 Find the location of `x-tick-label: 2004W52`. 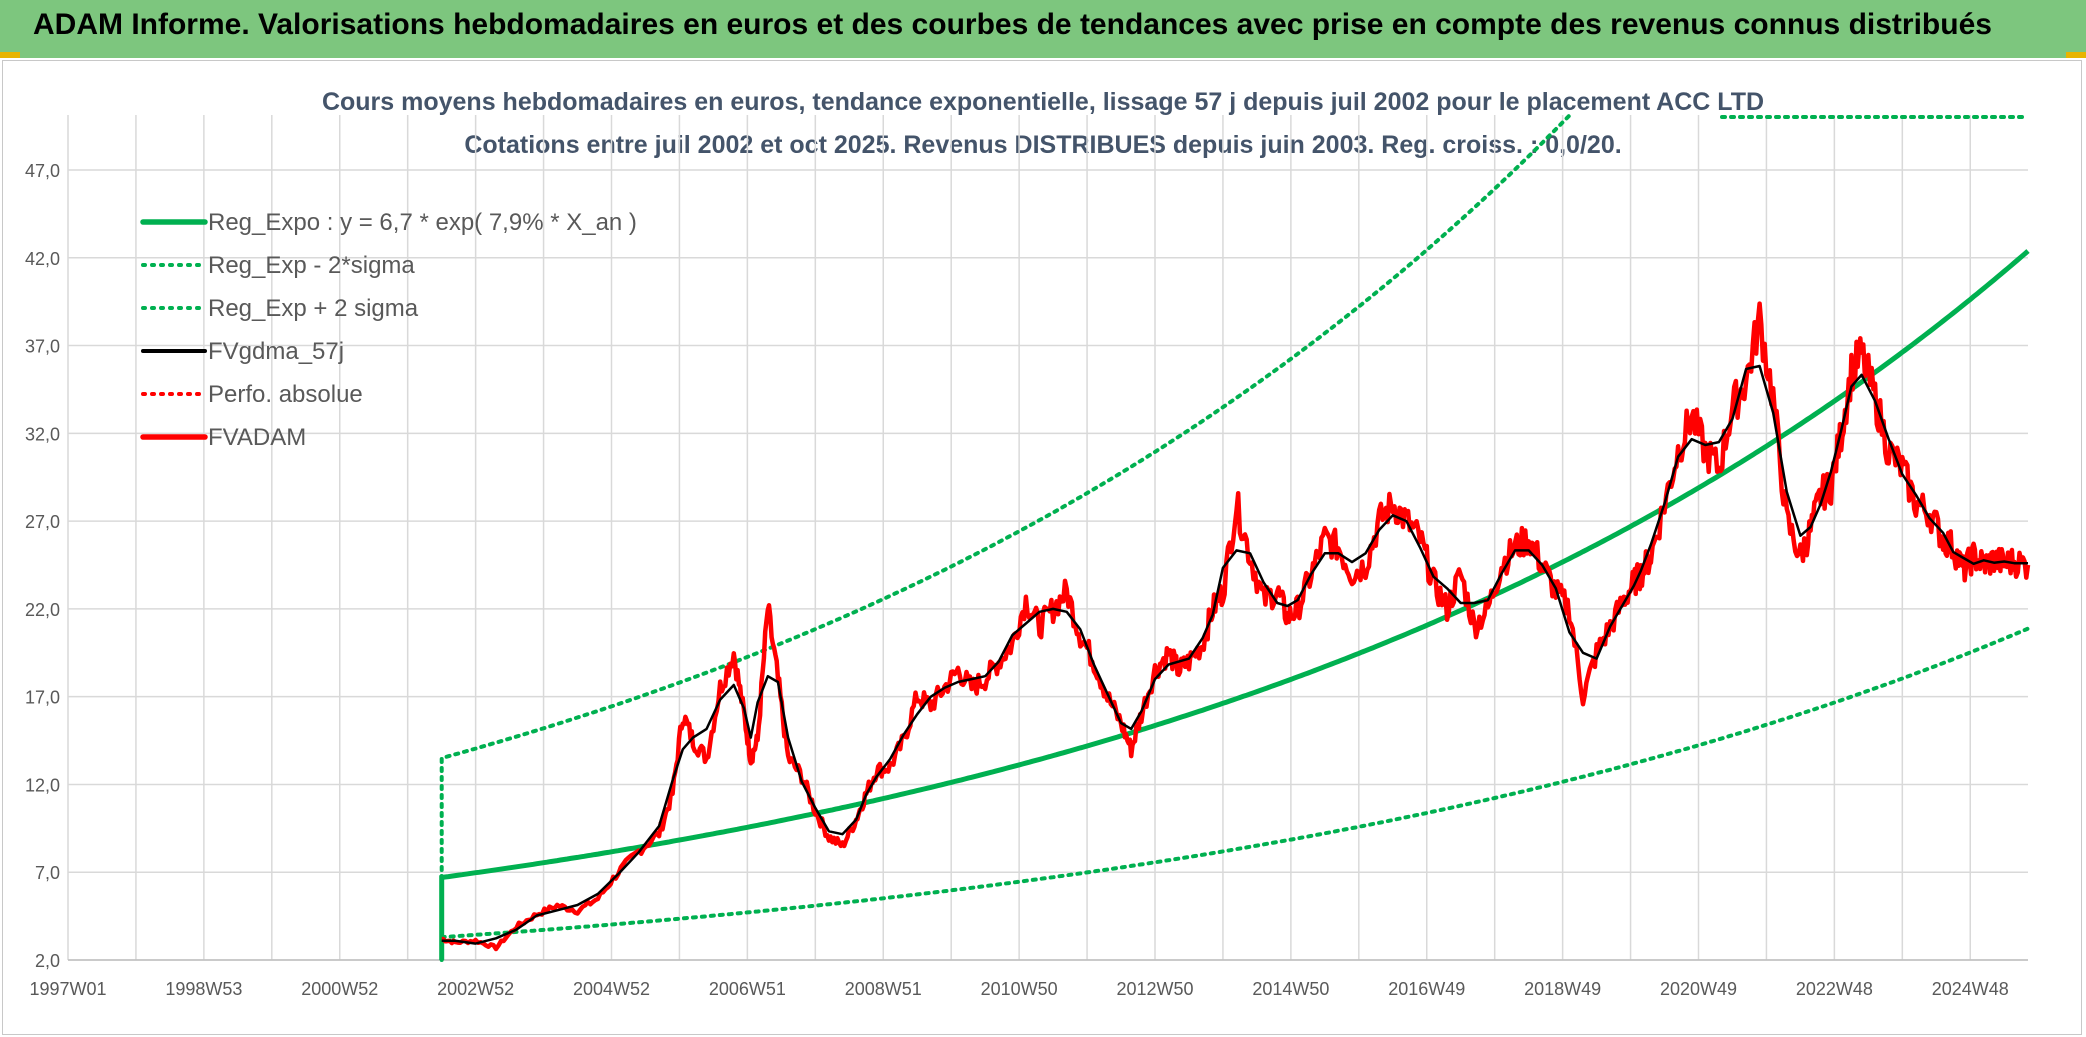

x-tick-label: 2004W52 is located at coordinates (611, 989).